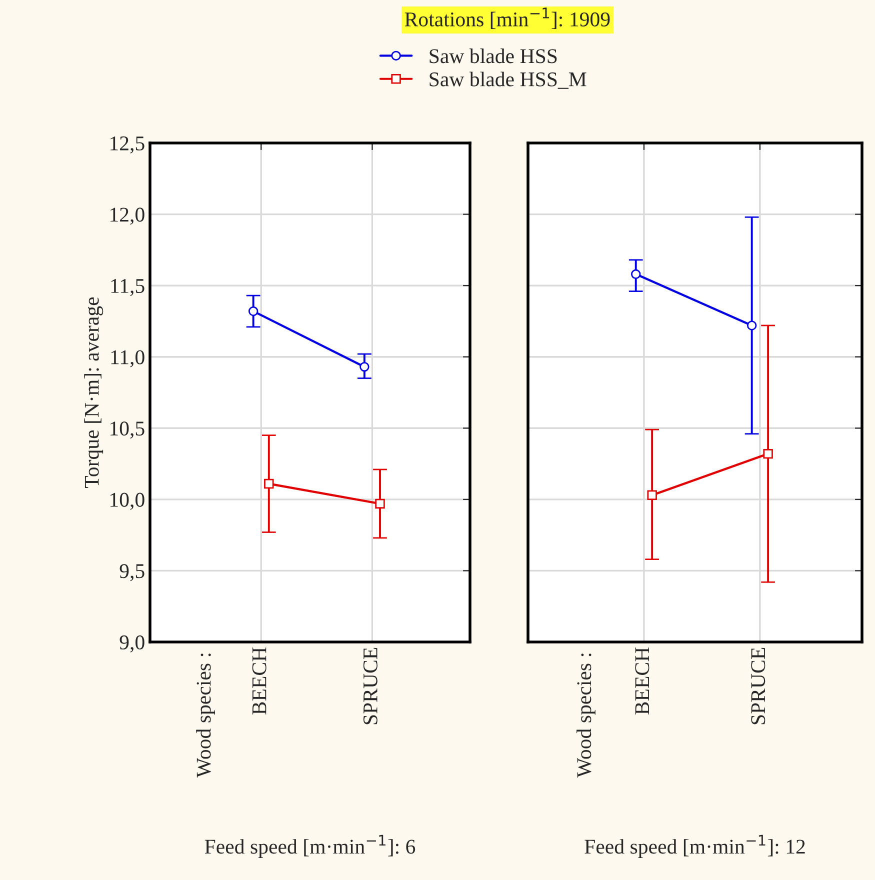 This screenshot has height=880, width=875. I want to click on y-tick-label: 12,0, so click(127, 216).